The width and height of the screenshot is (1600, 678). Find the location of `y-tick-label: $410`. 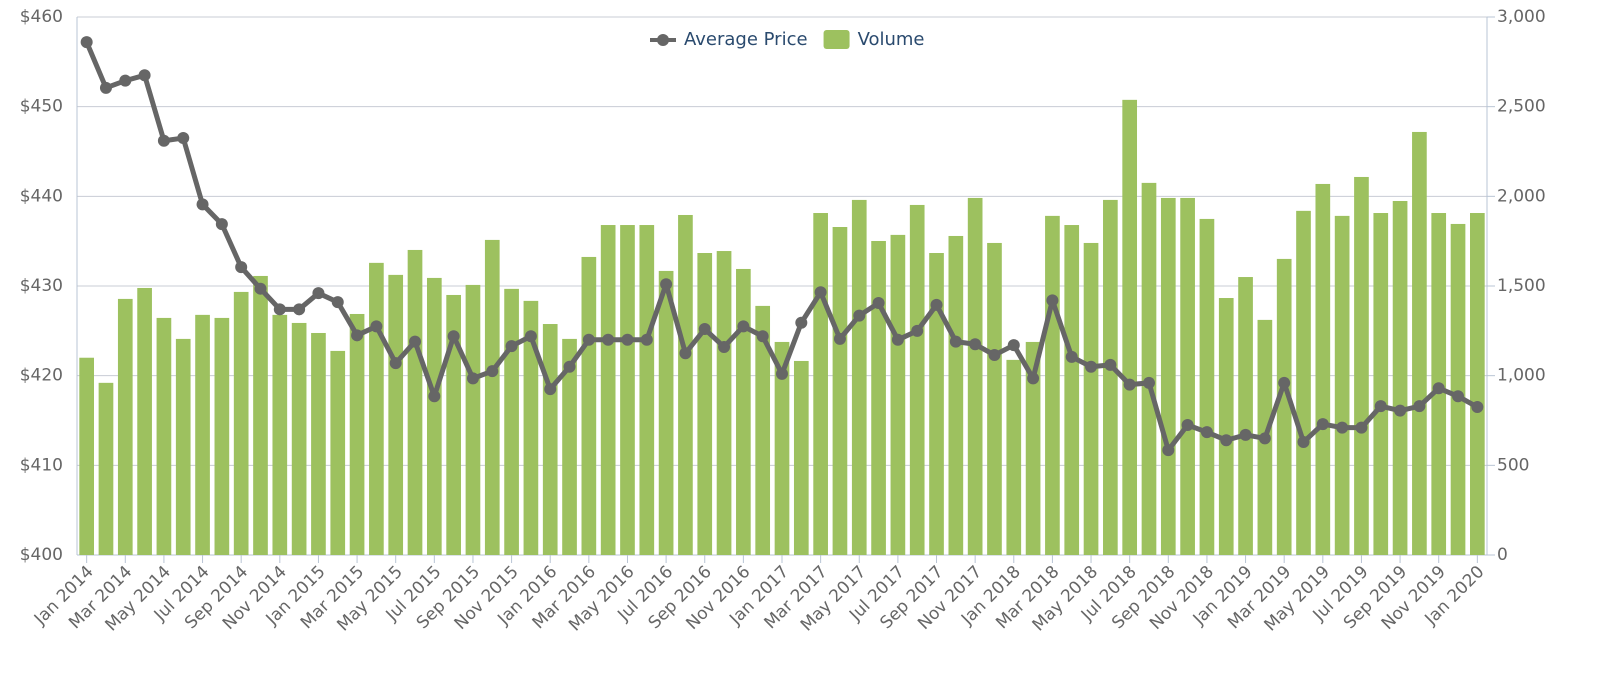

y-tick-label: $410 is located at coordinates (41, 465).